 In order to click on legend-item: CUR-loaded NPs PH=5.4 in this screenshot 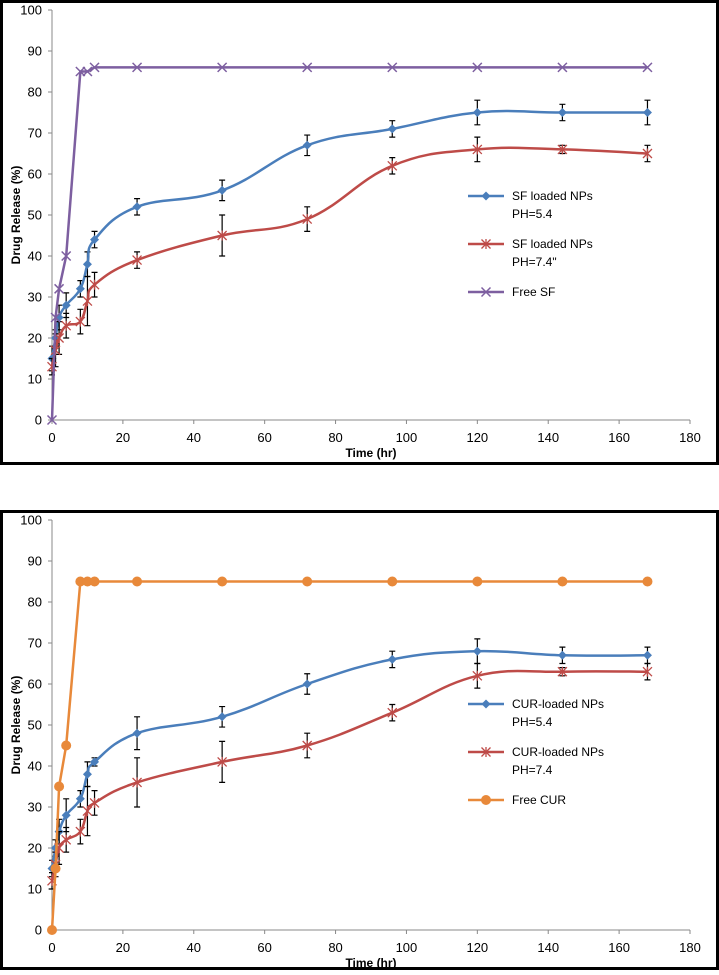, I will do `click(536, 713)`.